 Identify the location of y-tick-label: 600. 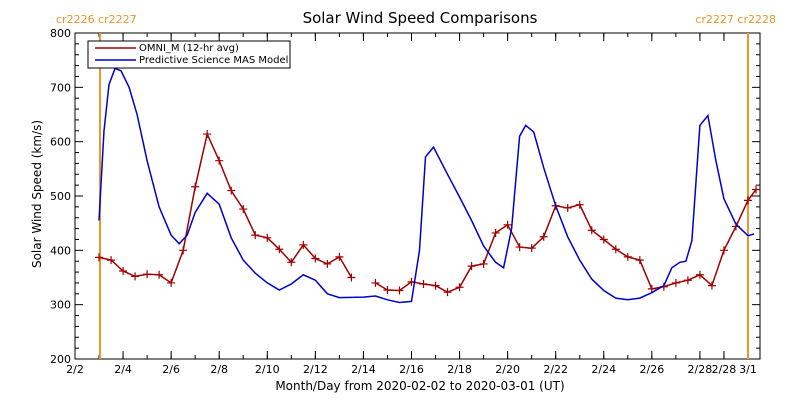
(60, 142).